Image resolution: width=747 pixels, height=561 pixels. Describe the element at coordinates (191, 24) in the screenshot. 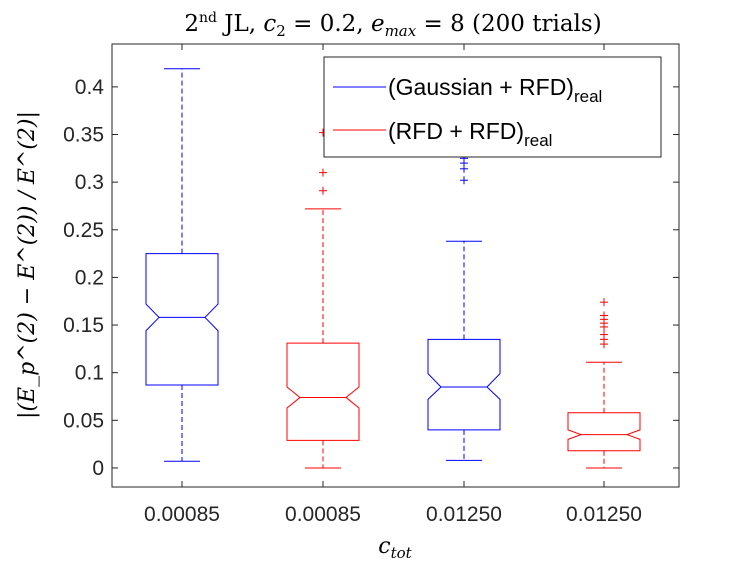

I see `title-ordinal: 2` at that location.